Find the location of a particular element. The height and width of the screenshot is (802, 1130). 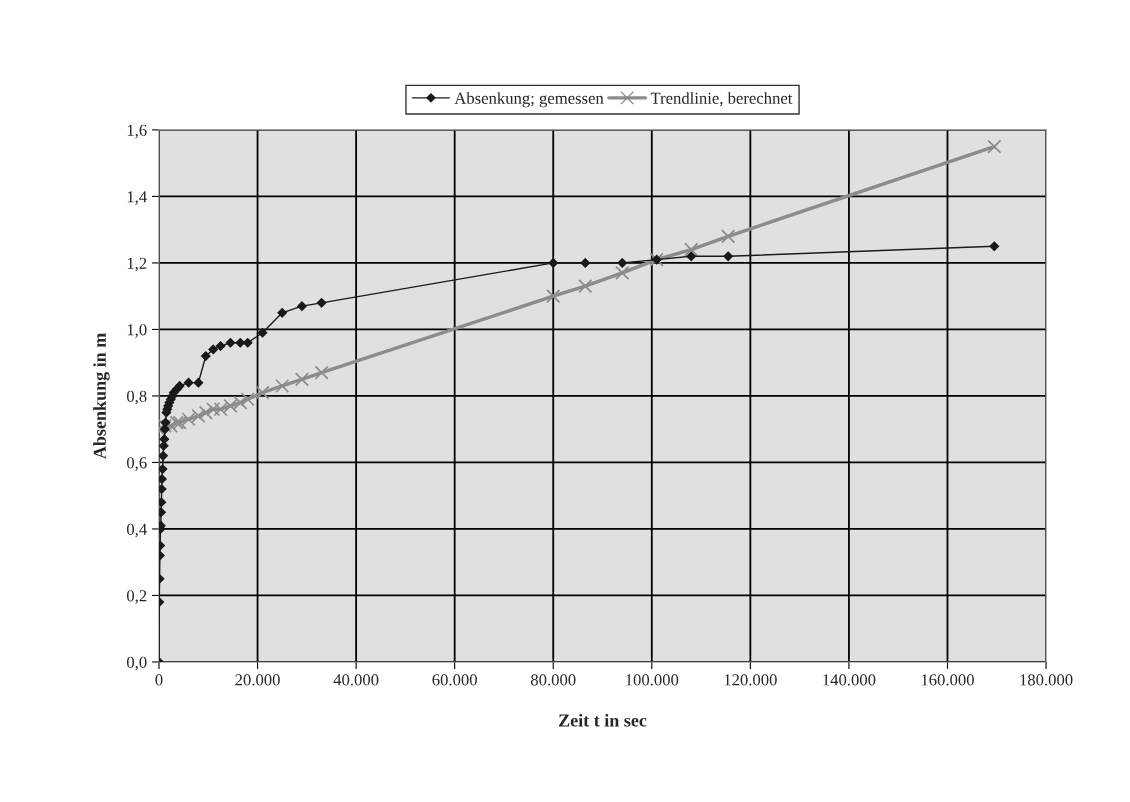

y-tick-label: 0,4 is located at coordinates (136, 530).